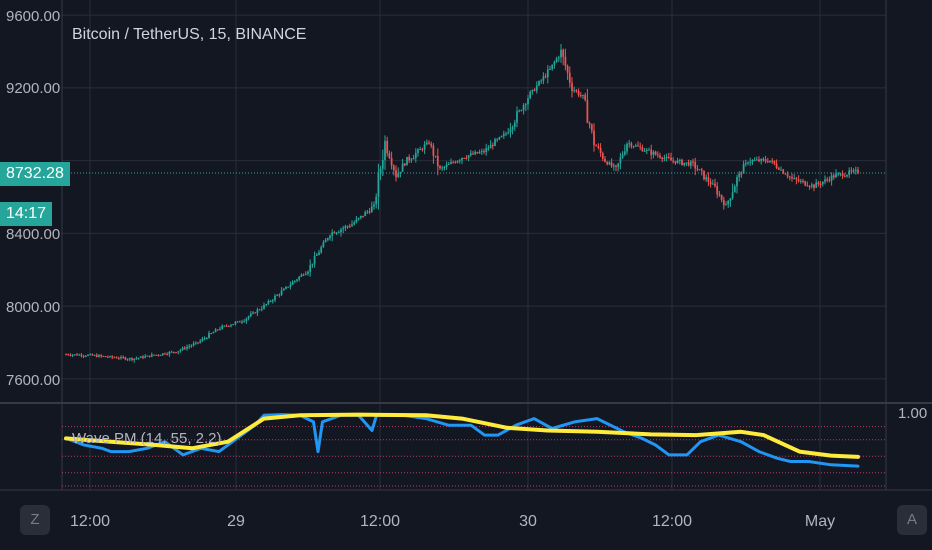 Image resolution: width=932 pixels, height=550 pixels. I want to click on time-axis-label: 30, so click(528, 521).